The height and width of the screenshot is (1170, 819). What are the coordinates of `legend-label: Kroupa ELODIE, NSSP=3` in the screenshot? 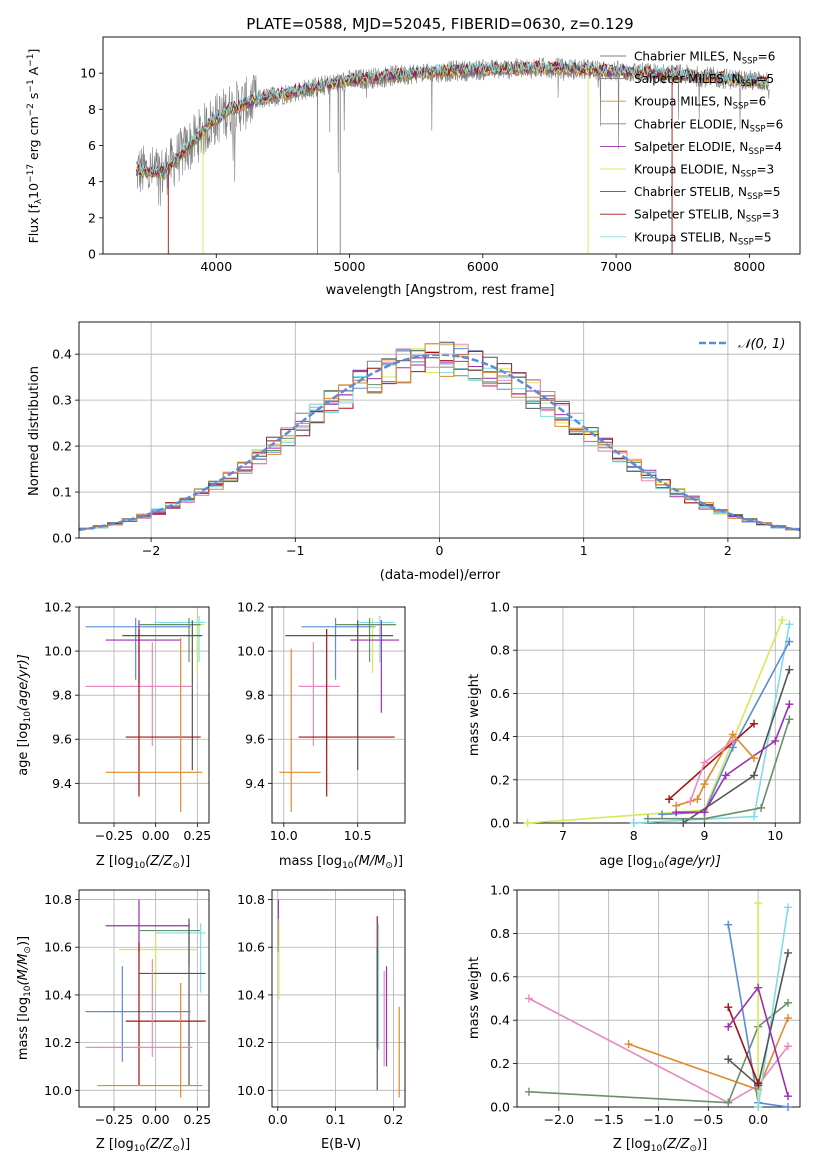 It's located at (704, 171).